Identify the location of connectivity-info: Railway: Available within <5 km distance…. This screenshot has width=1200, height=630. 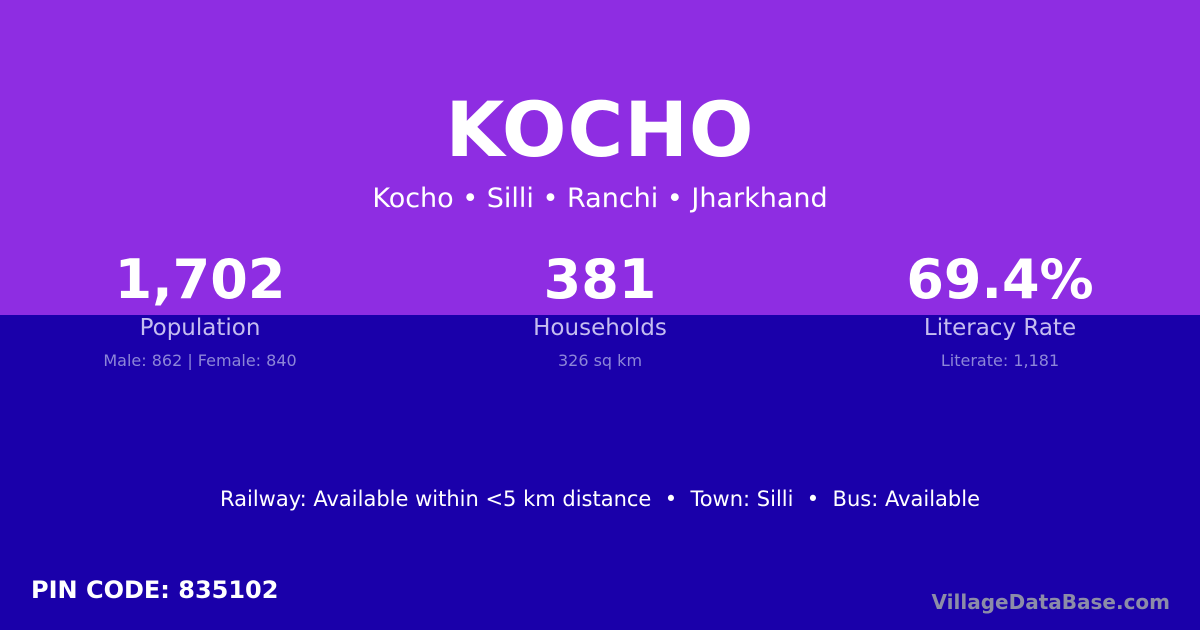
(600, 499).